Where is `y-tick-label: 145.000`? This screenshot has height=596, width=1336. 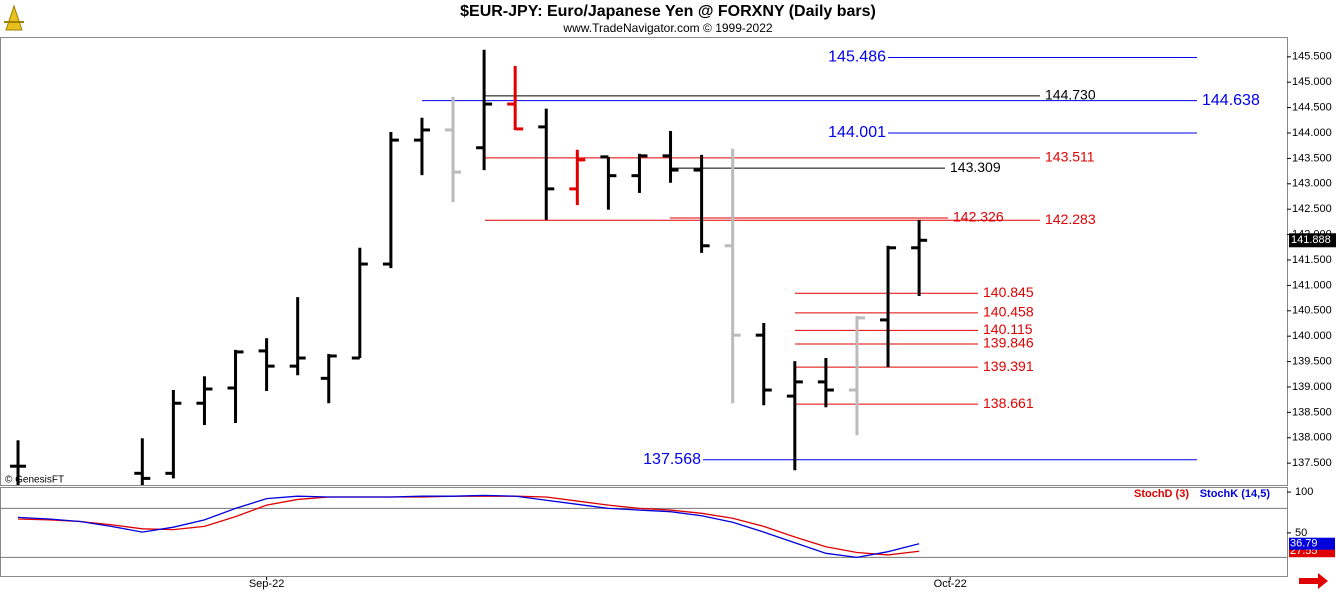 y-tick-label: 145.000 is located at coordinates (1312, 82).